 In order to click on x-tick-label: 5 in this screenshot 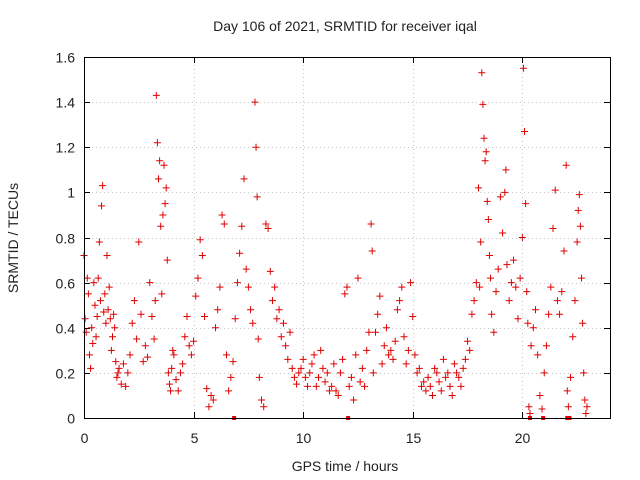, I will do `click(195, 438)`.